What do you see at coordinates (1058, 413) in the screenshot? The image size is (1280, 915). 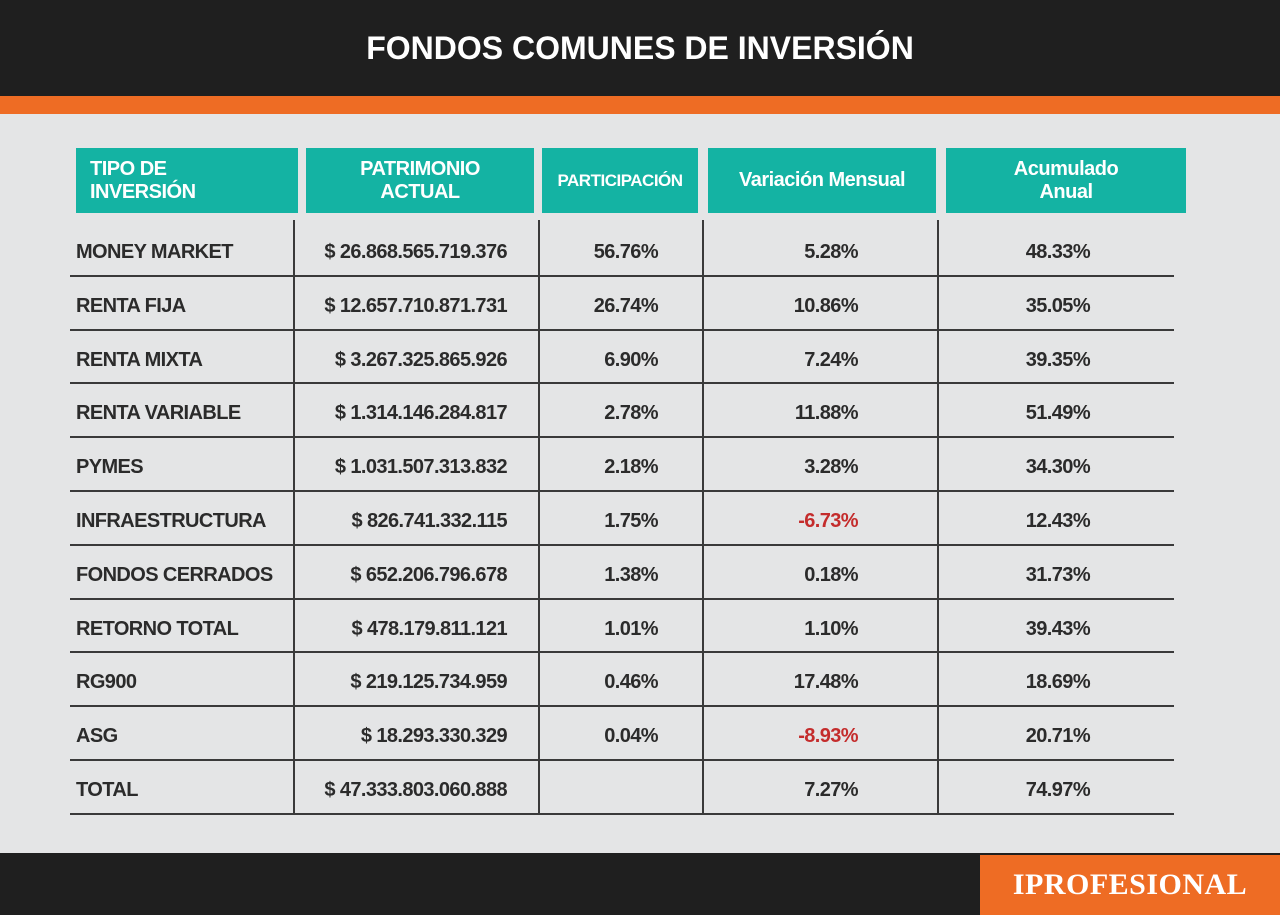 I see `row-acumulado: 51.49%` at bounding box center [1058, 413].